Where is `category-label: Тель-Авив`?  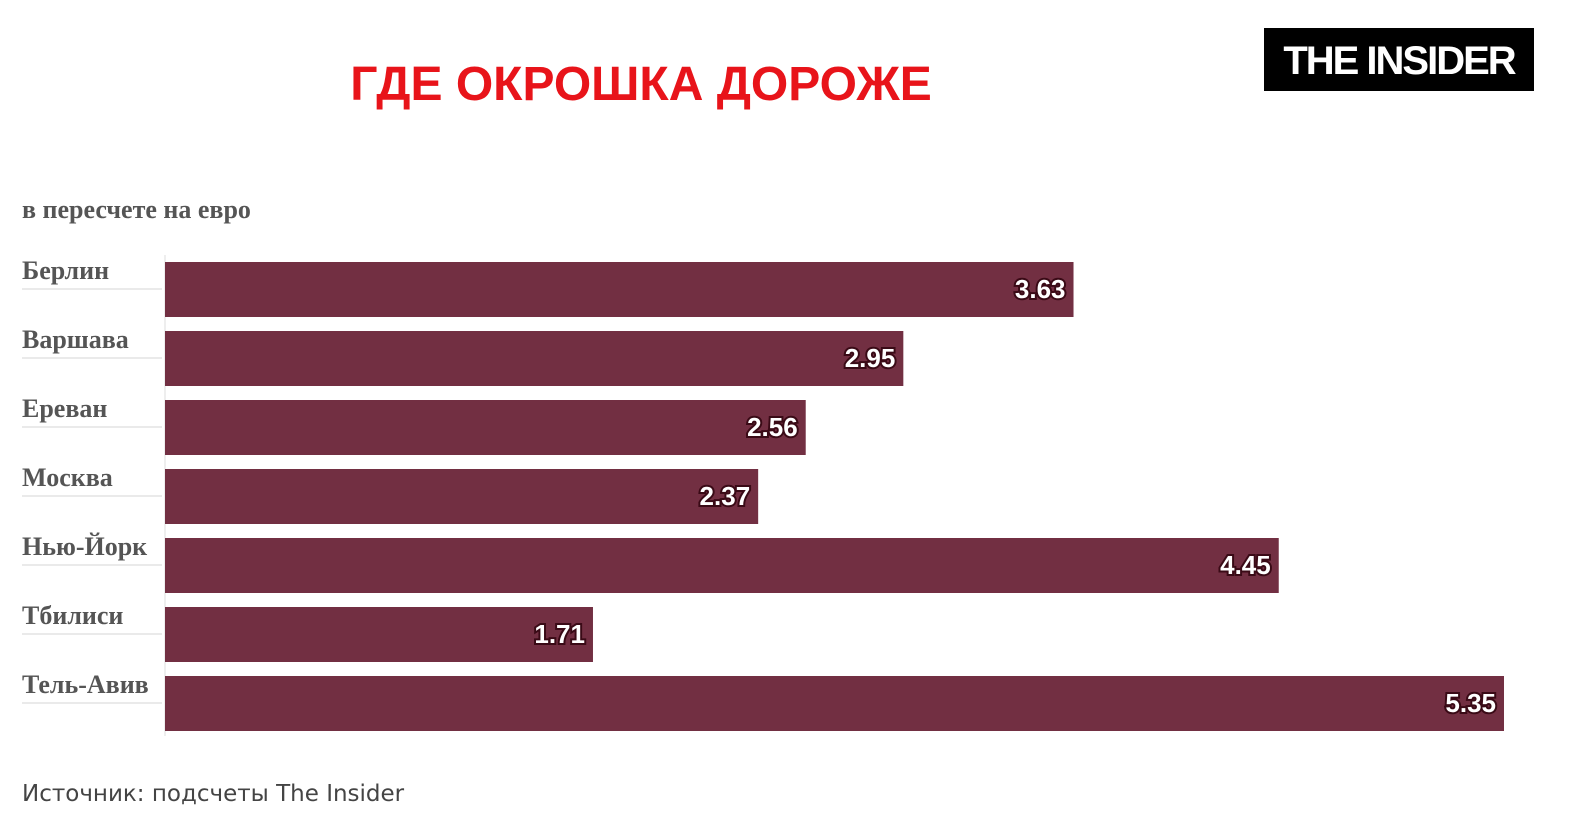 category-label: Тель-Авив is located at coordinates (85, 684).